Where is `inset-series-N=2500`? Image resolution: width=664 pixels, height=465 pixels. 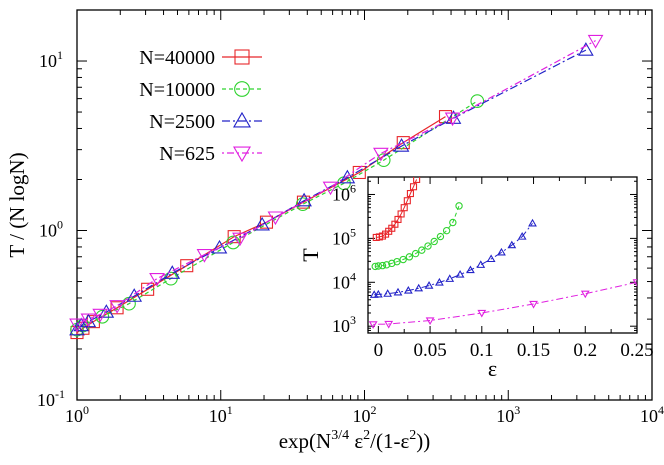 inset-series-N=2500 is located at coordinates (453, 258).